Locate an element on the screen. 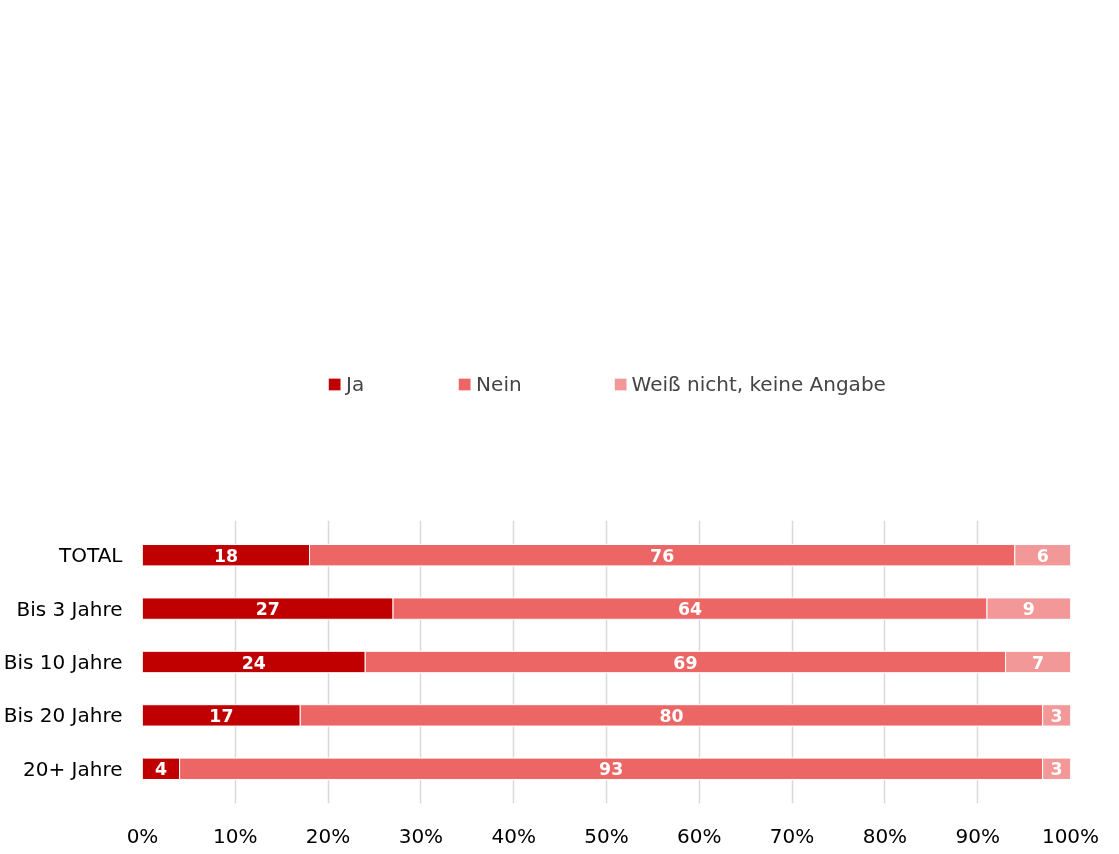 This screenshot has height=854, width=1119. x-tick-label: 90% is located at coordinates (977, 835).